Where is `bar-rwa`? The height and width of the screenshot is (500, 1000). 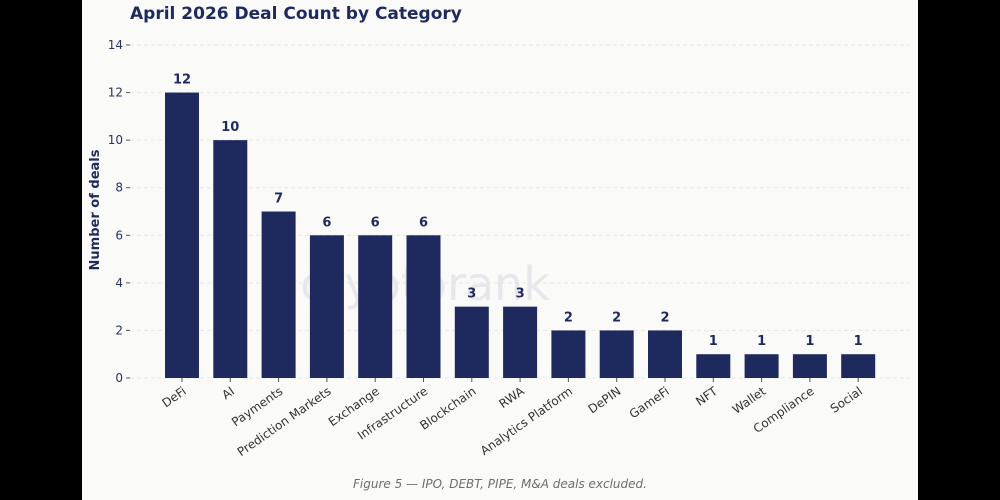
bar-rwa is located at coordinates (520, 342).